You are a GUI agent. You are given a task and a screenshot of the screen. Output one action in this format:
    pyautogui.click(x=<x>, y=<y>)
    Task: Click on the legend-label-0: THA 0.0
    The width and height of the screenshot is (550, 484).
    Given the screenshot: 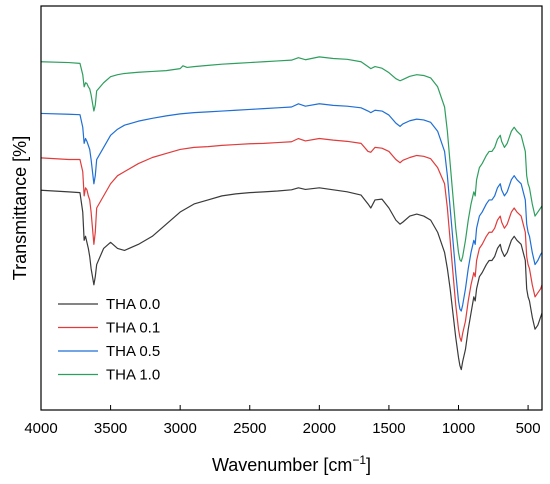 What is the action you would take?
    pyautogui.click(x=133, y=304)
    